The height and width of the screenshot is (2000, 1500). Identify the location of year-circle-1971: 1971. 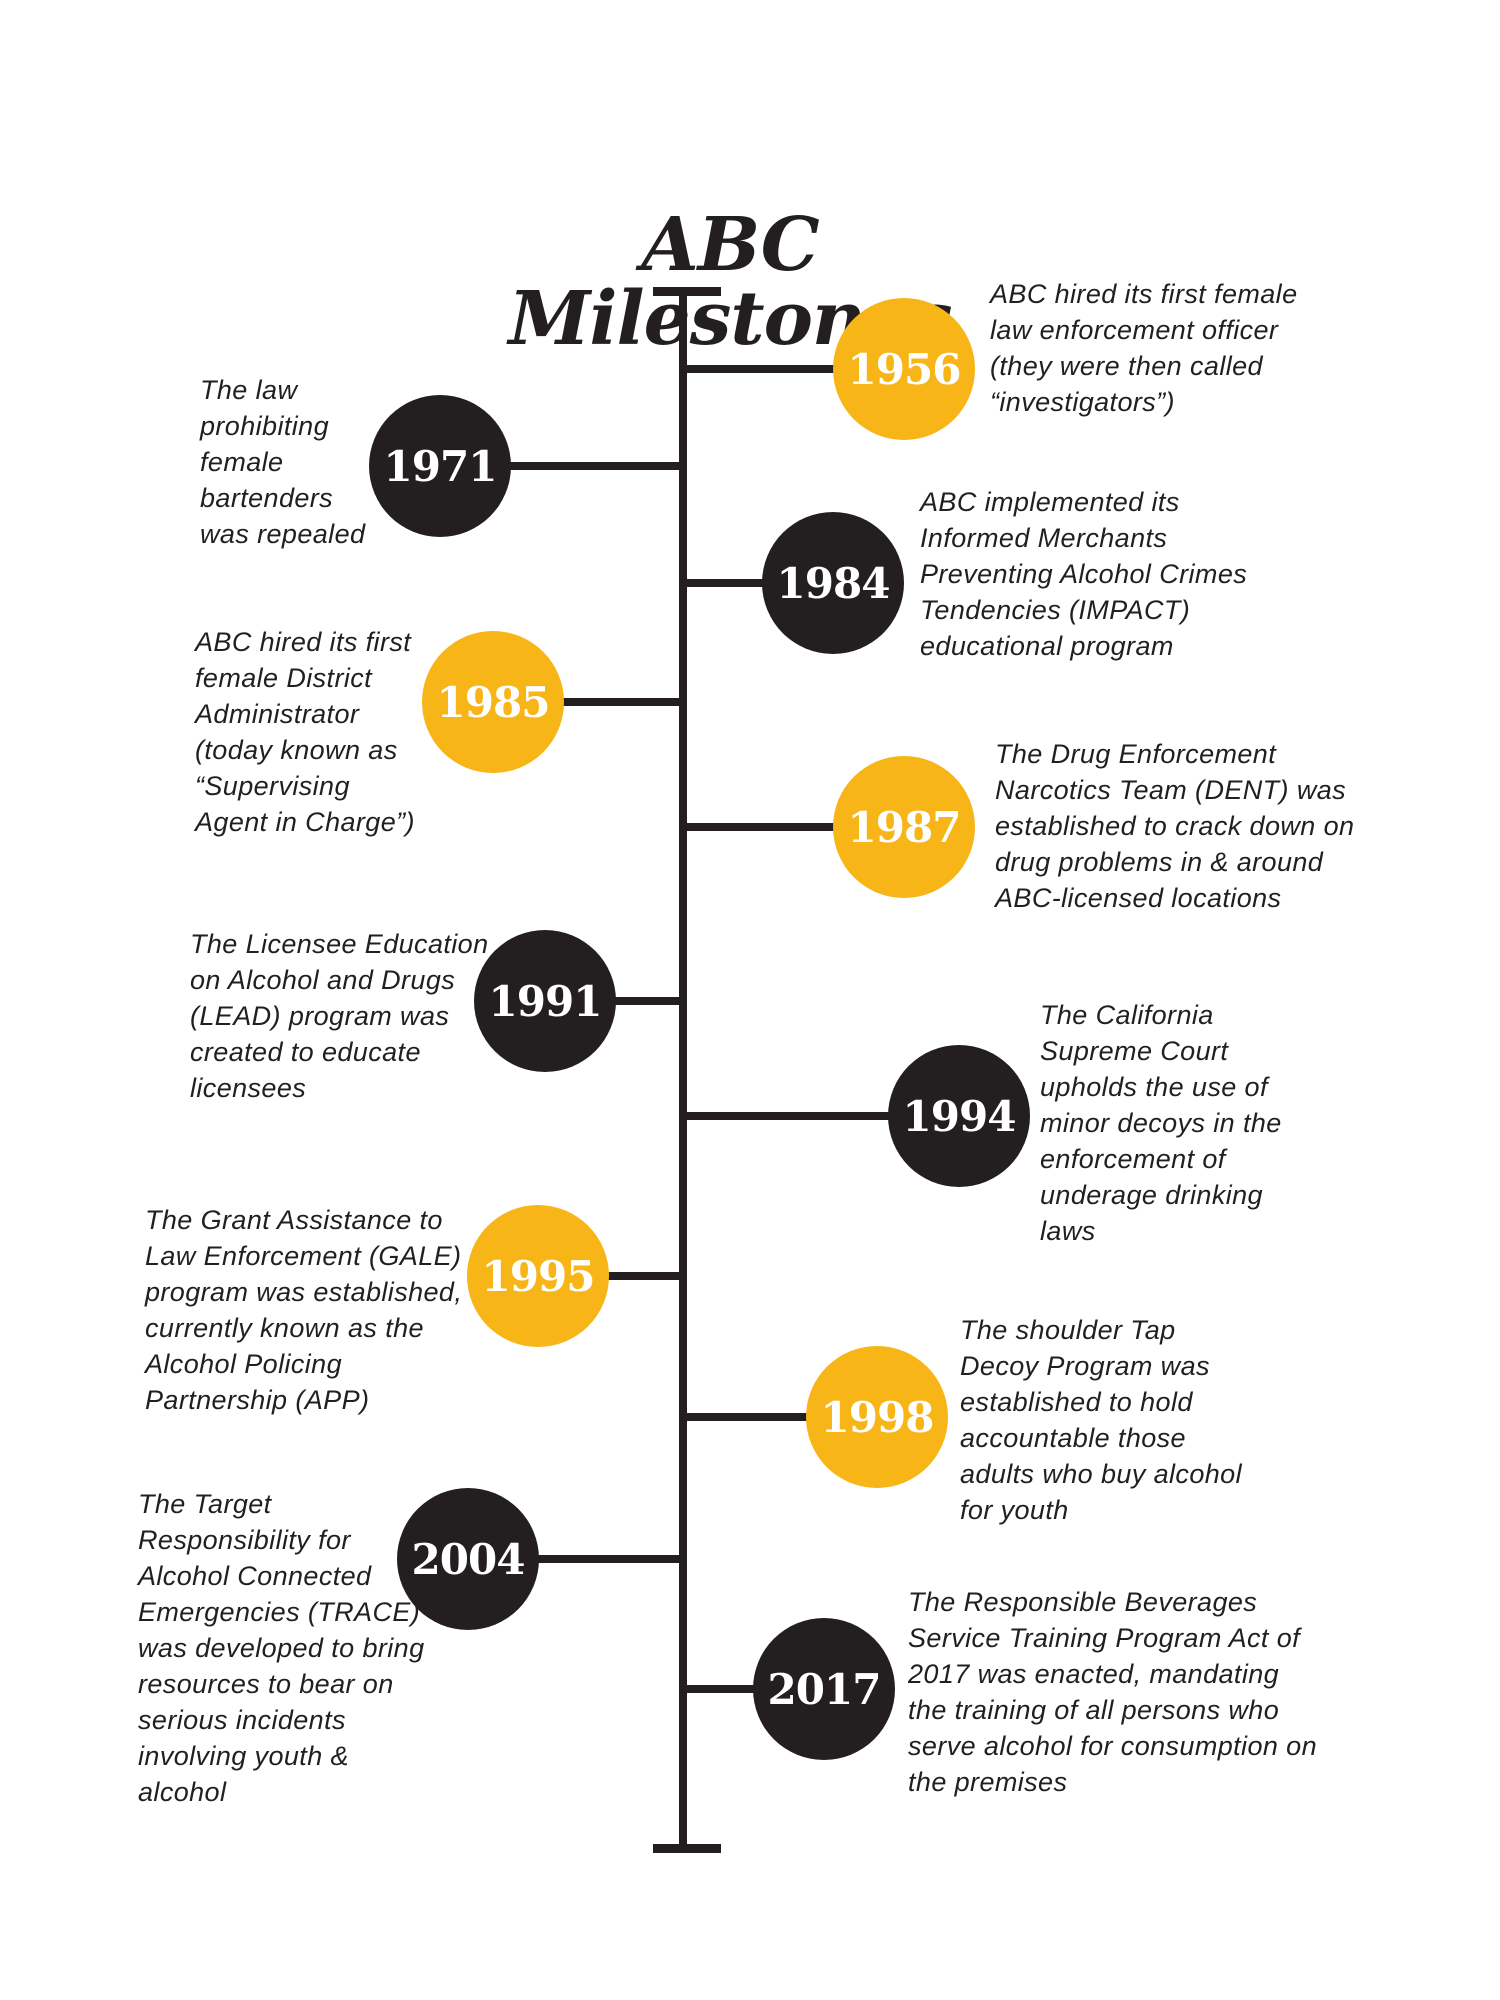
(440, 466).